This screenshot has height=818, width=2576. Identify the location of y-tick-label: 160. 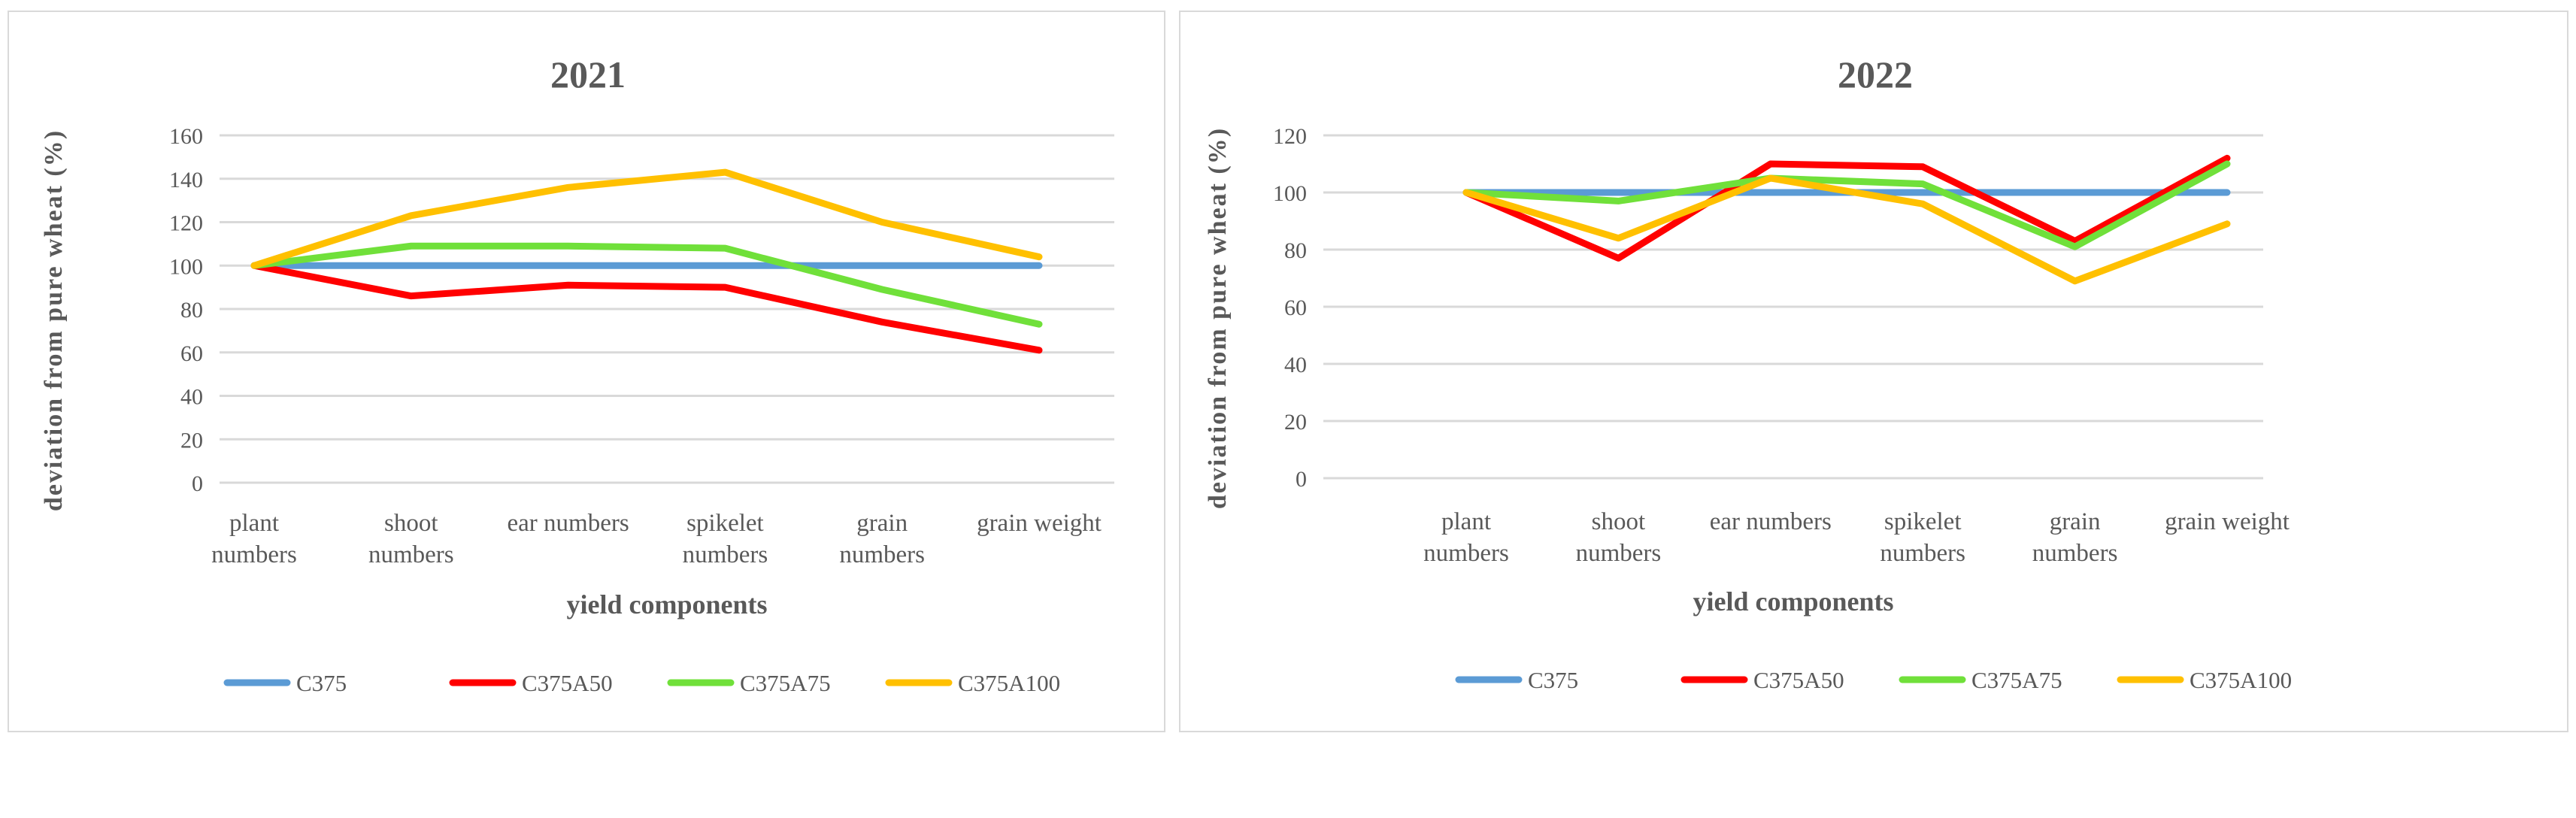
(186, 136).